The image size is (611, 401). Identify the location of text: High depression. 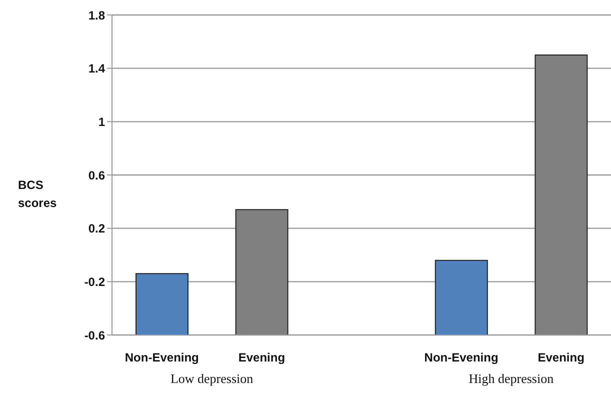
(511, 379).